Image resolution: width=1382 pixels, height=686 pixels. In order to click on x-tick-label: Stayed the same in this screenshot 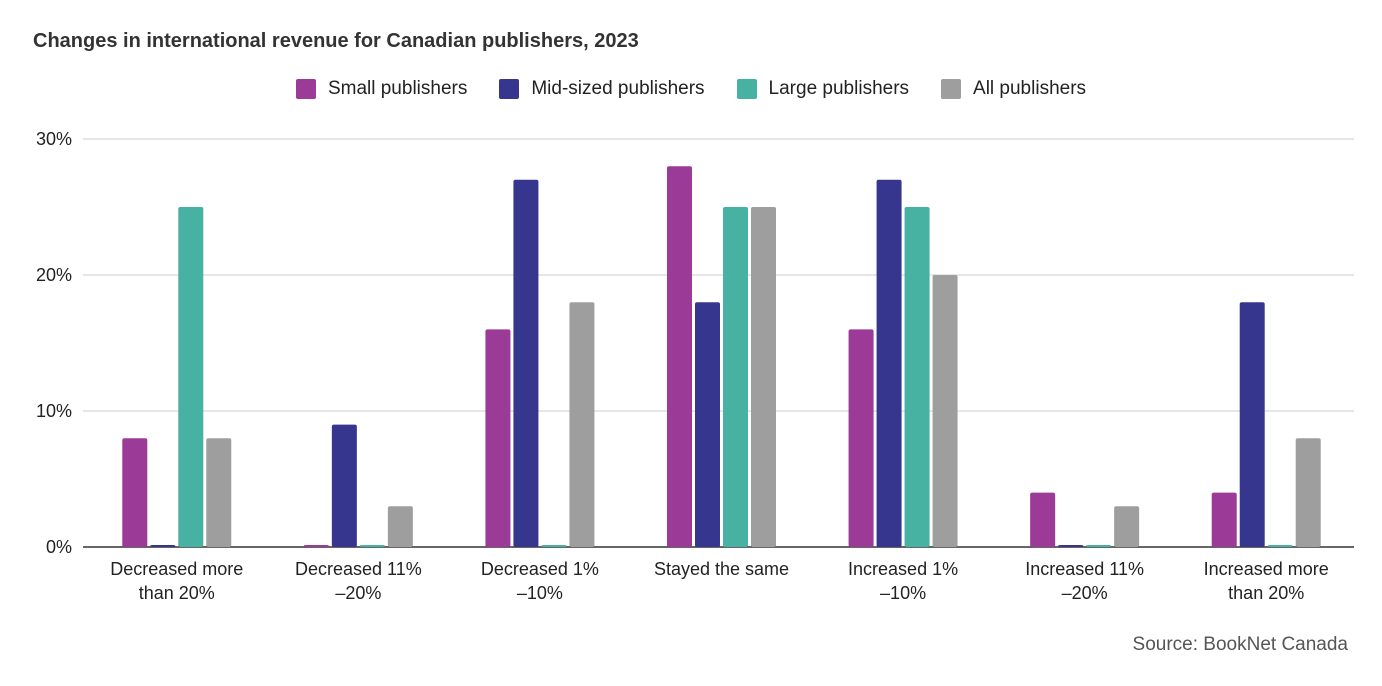, I will do `click(721, 569)`.